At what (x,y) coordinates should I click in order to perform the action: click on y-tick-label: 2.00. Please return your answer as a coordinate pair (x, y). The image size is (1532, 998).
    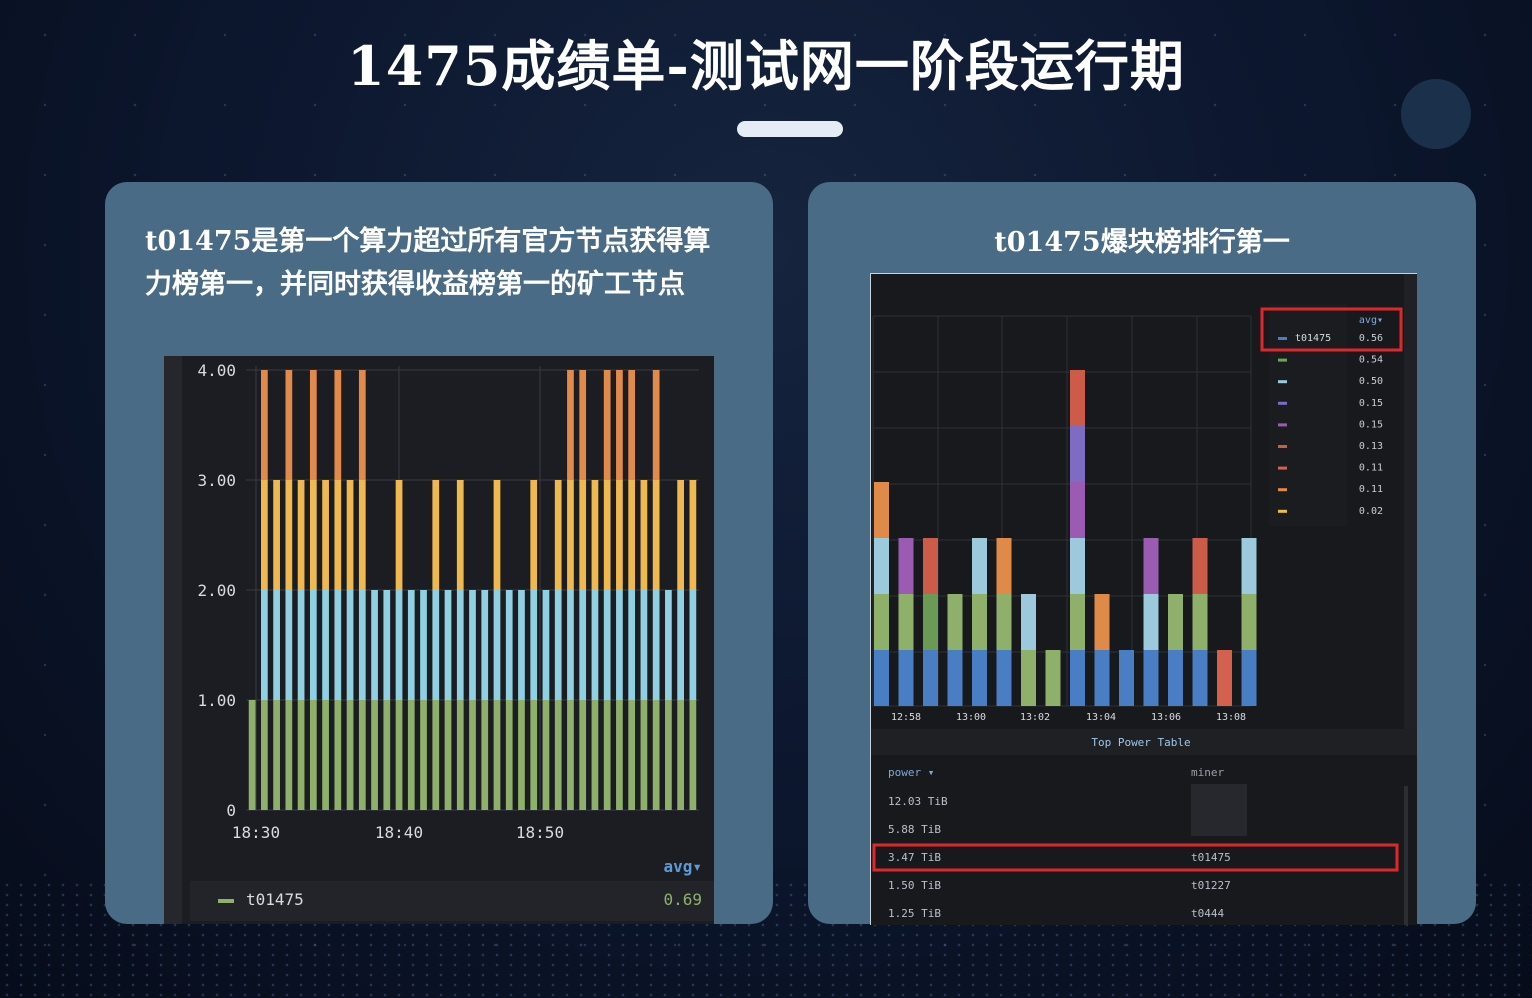
    Looking at the image, I should click on (216, 590).